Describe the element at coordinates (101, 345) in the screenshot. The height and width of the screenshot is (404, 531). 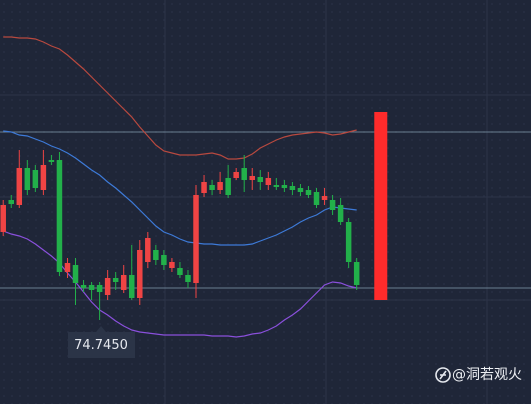
I see `low-label: 74.7450` at that location.